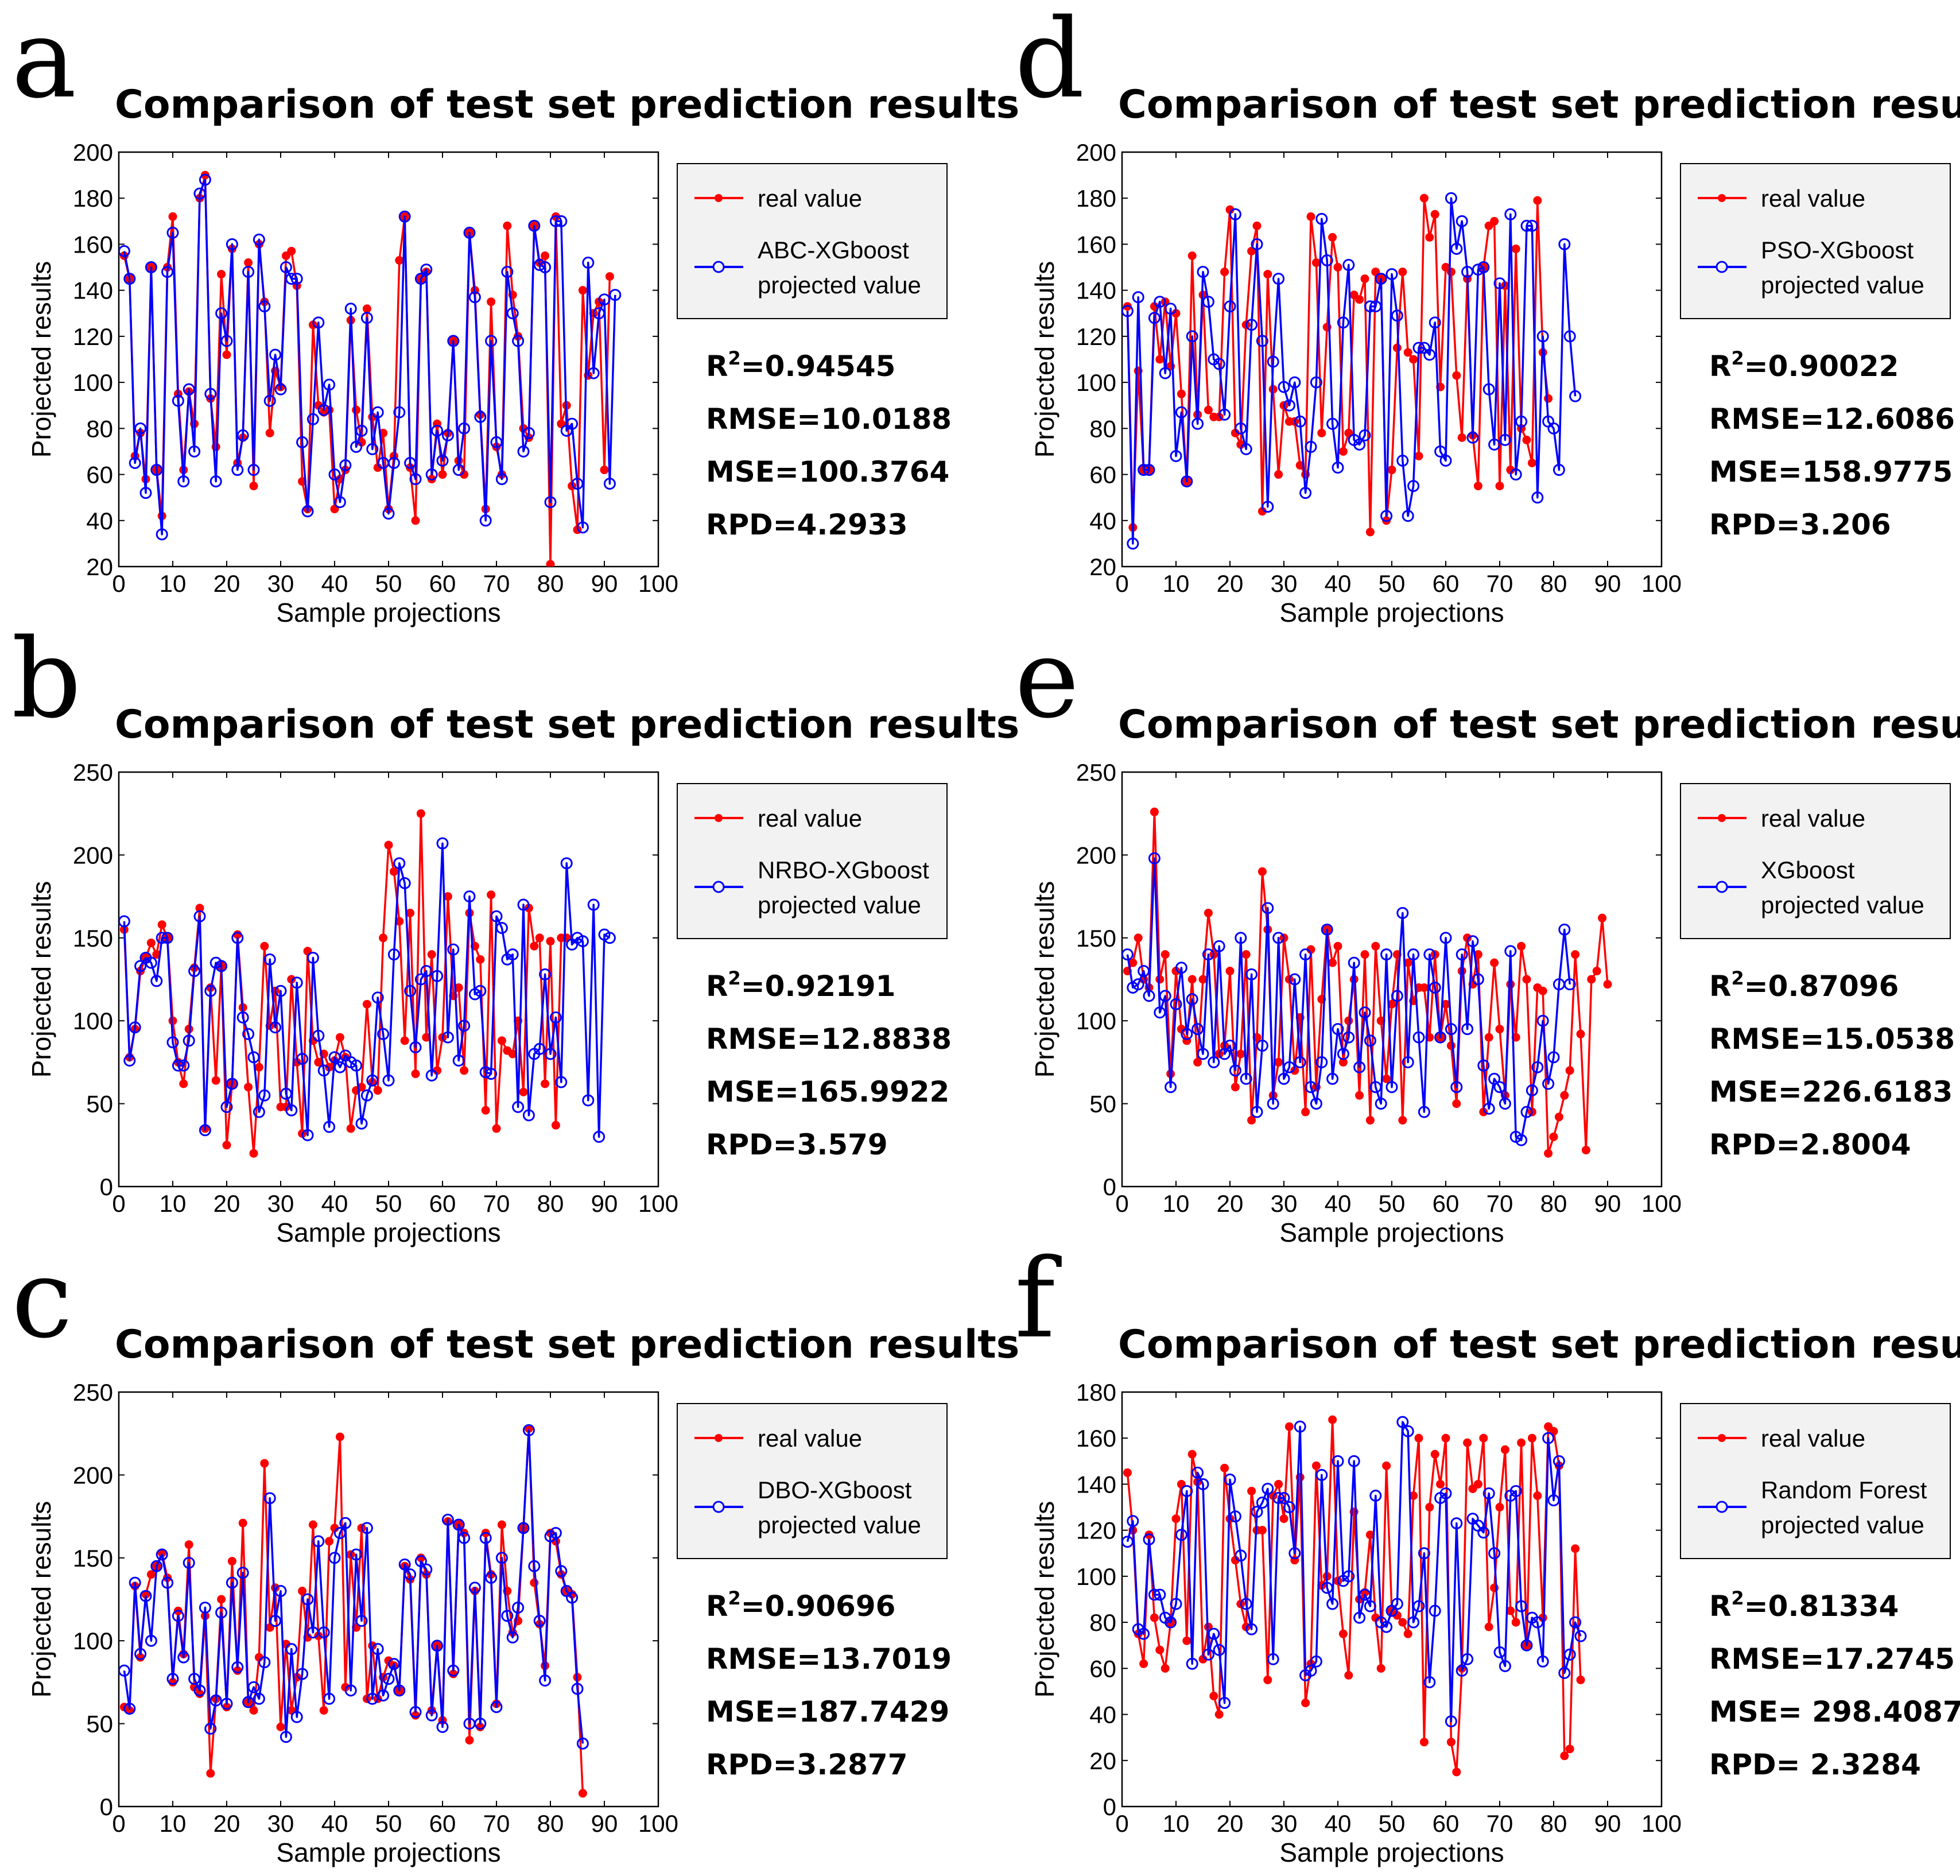 Image resolution: width=1960 pixels, height=1876 pixels. Describe the element at coordinates (1102, 566) in the screenshot. I see `y-tick-label: 20` at that location.